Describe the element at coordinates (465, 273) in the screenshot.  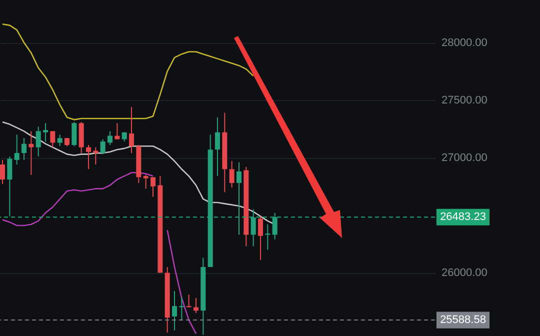
I see `y-tick-label: 26000.00` at that location.